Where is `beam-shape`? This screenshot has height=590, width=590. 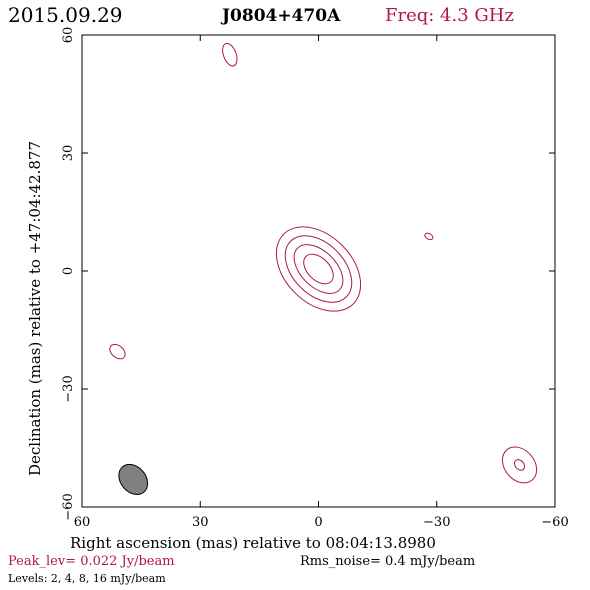
beam-shape is located at coordinates (133, 479).